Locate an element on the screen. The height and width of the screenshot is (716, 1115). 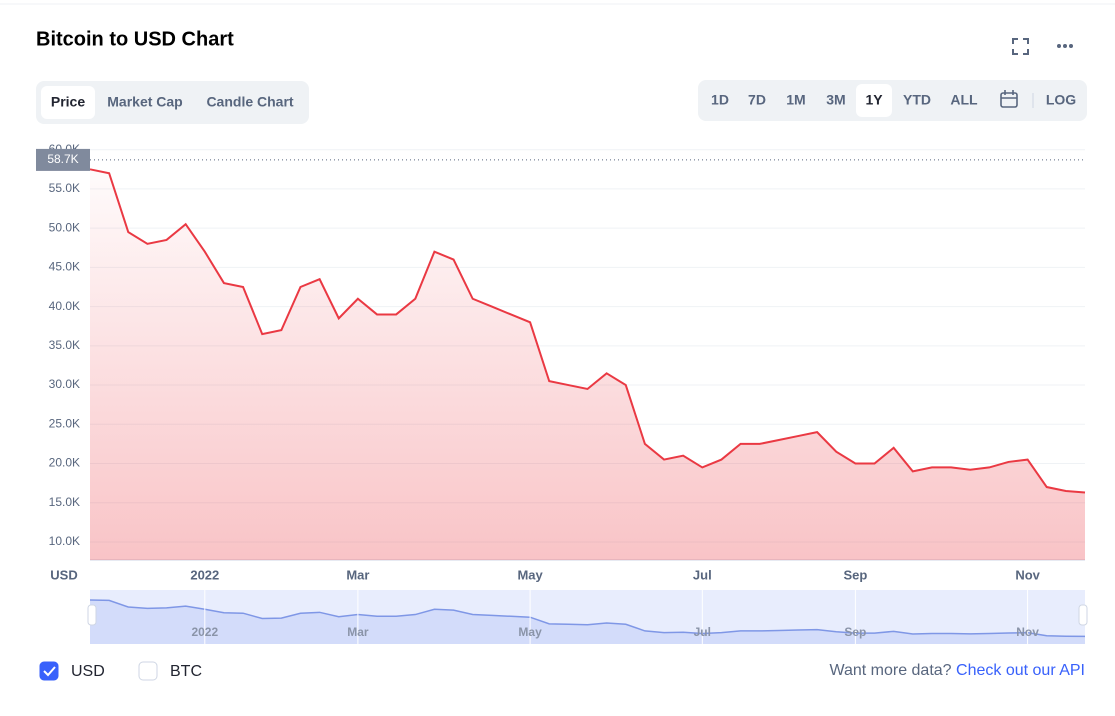
max-badge is located at coordinates (63, 159).